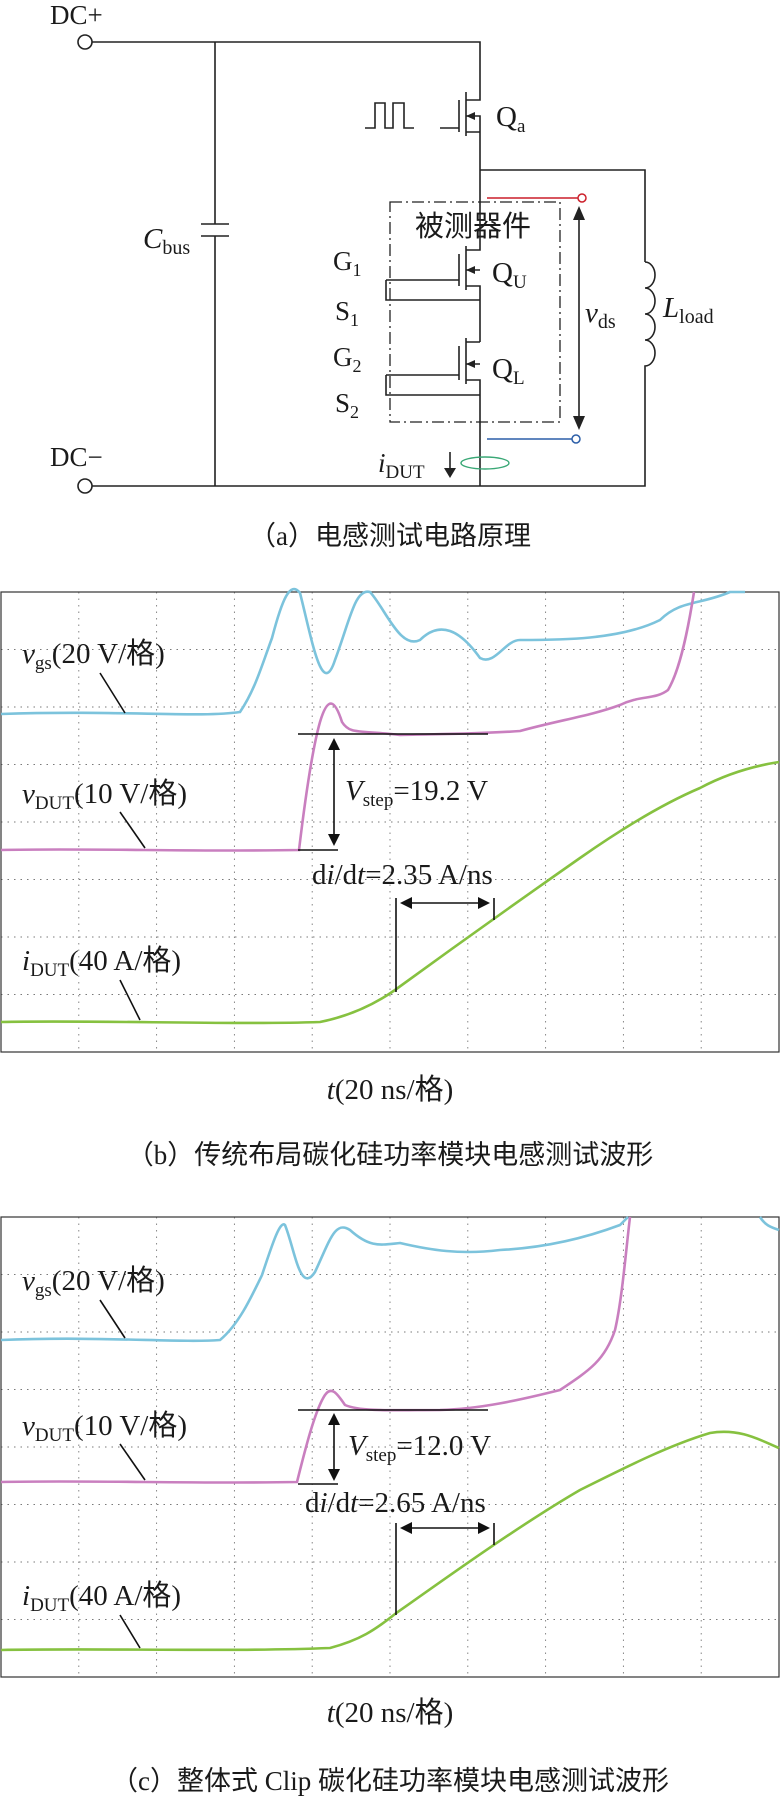 Image resolution: width=780 pixels, height=1812 pixels. Describe the element at coordinates (688, 310) in the screenshot. I see `lload-label: Lload` at that location.